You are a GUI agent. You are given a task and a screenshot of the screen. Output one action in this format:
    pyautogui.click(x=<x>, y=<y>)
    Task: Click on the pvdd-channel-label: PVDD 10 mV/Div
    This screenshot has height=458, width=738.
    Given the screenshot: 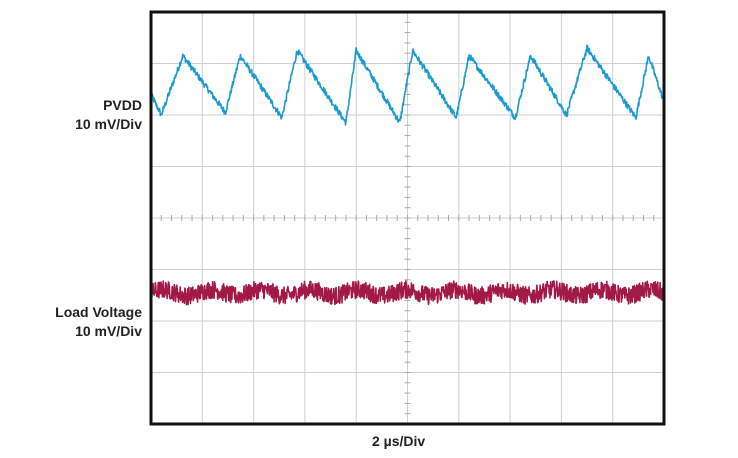 What is the action you would take?
    pyautogui.click(x=108, y=115)
    